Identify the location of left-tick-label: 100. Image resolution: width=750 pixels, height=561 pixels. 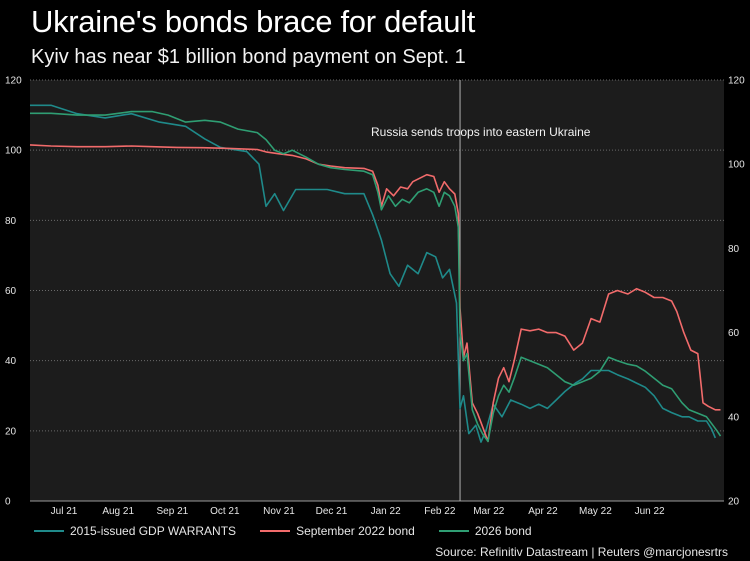
(13, 151).